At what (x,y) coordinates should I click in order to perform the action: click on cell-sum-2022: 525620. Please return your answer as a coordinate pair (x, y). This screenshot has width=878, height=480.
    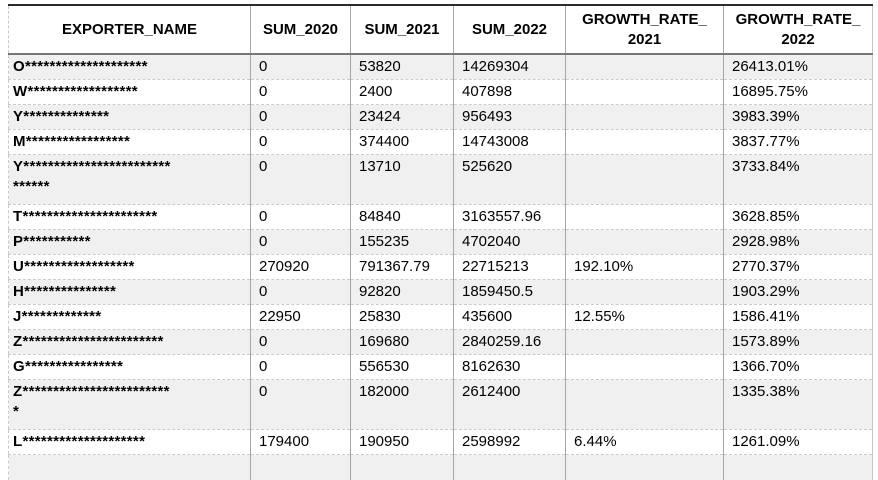
    Looking at the image, I should click on (509, 179).